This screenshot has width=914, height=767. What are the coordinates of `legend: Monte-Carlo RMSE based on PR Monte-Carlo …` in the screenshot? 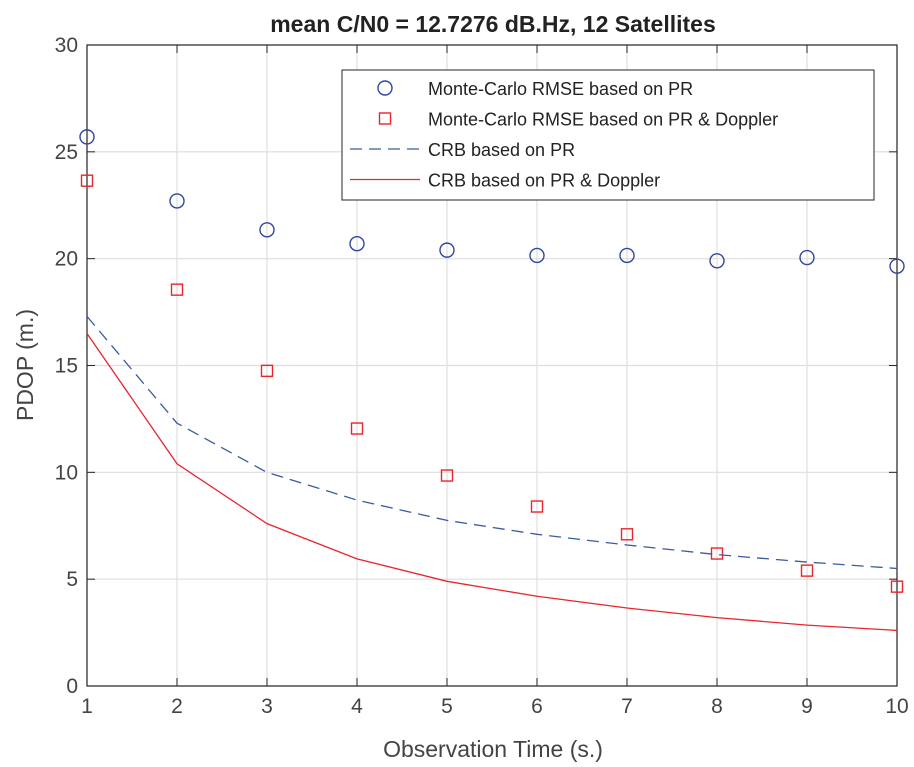 It's located at (608, 135).